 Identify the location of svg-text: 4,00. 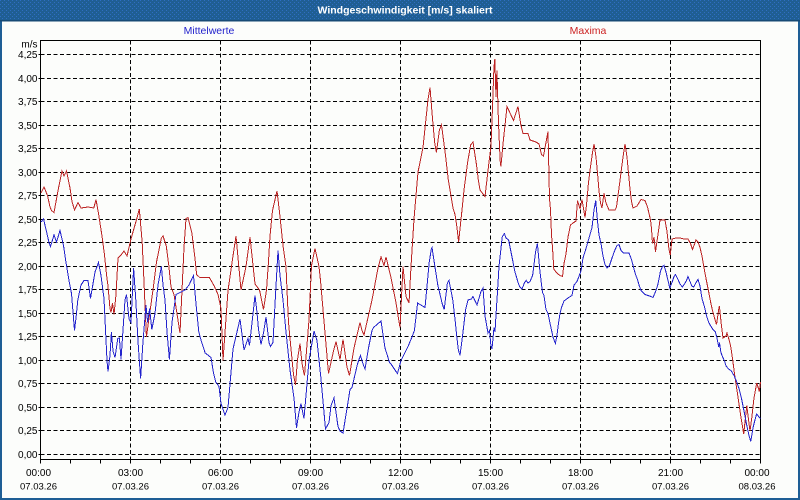
(28, 79).